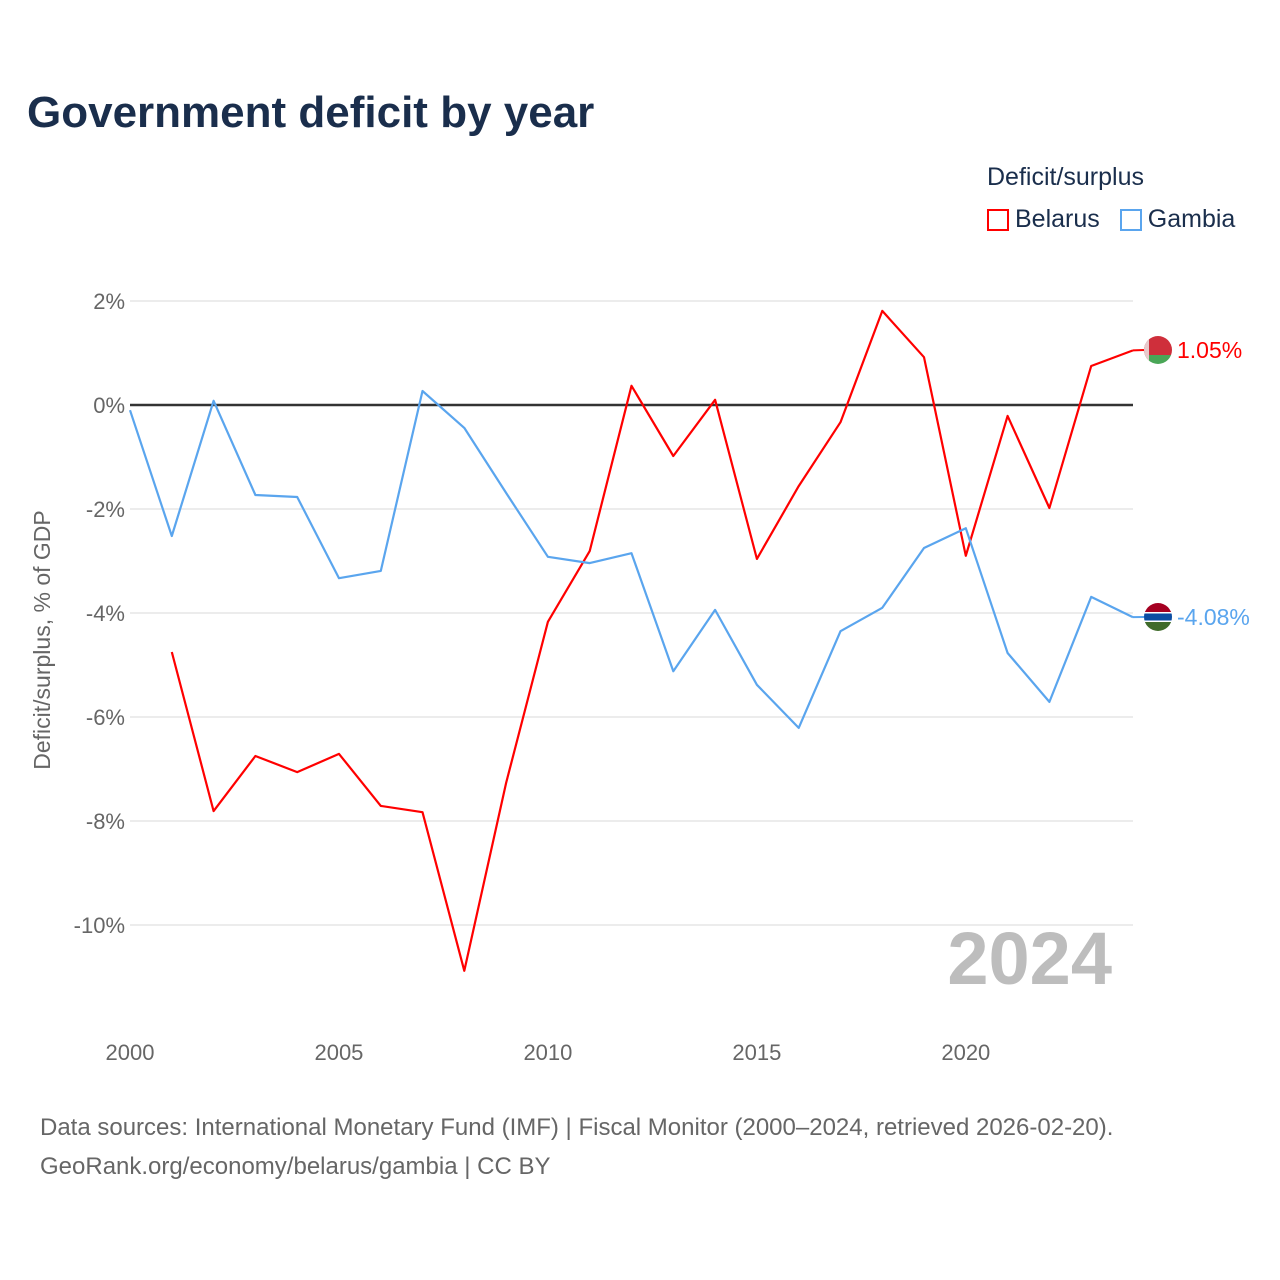  What do you see at coordinates (109, 301) in the screenshot?
I see `y-tick-label: 2%` at bounding box center [109, 301].